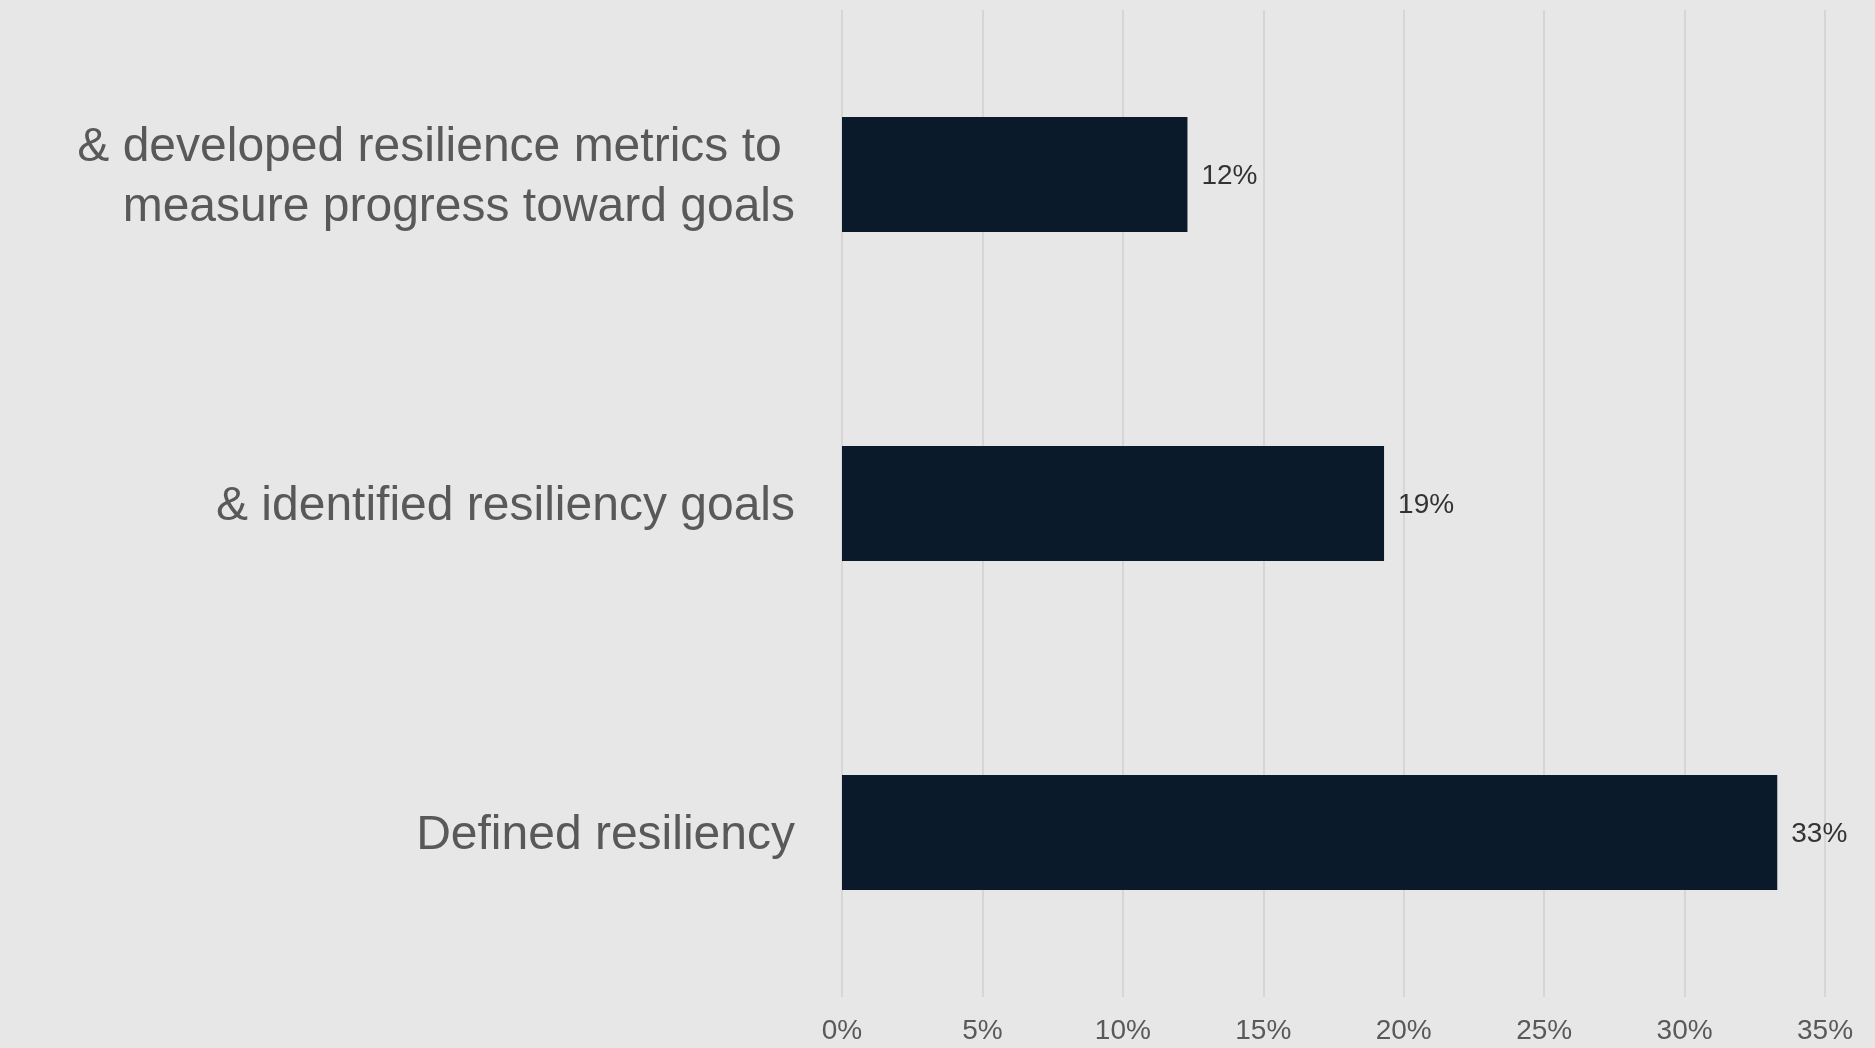  Describe the element at coordinates (1684, 1029) in the screenshot. I see `x-tick-label: 30%` at that location.